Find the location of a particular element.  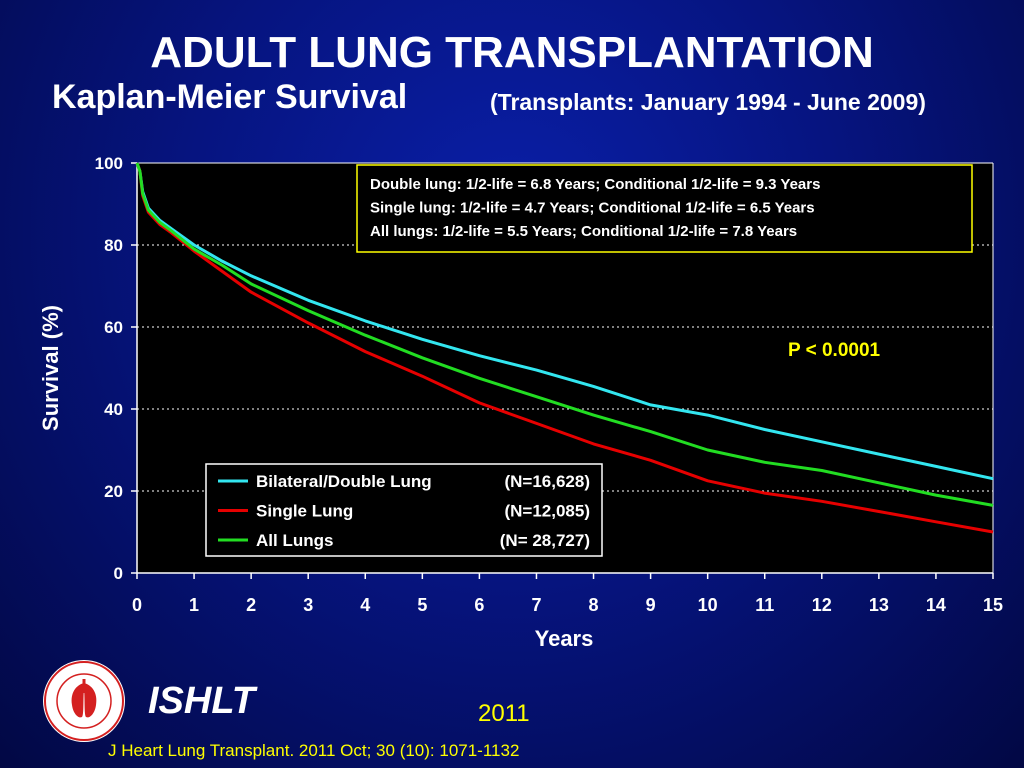

legend-n-label: (N= 28,727) is located at coordinates (545, 540).